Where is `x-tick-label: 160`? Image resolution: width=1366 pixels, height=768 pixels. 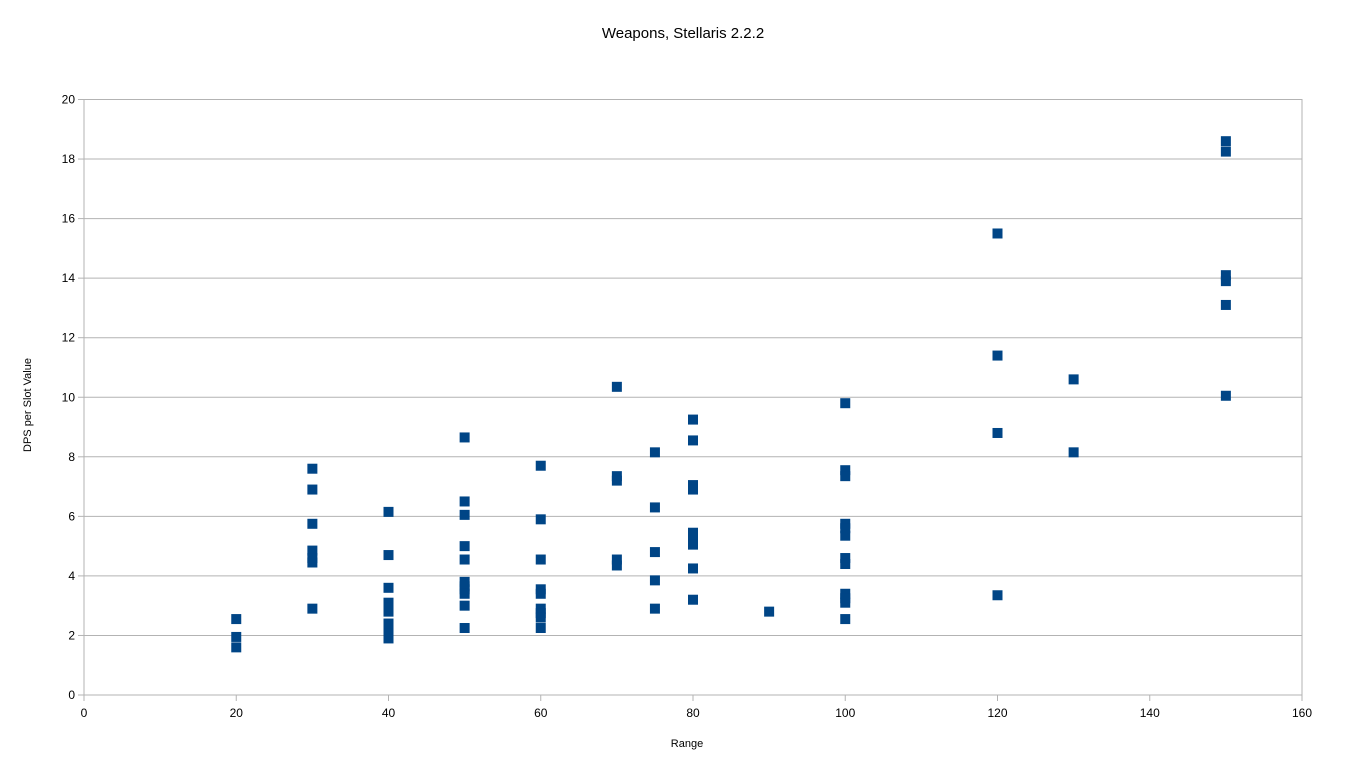 x-tick-label: 160 is located at coordinates (1302, 713).